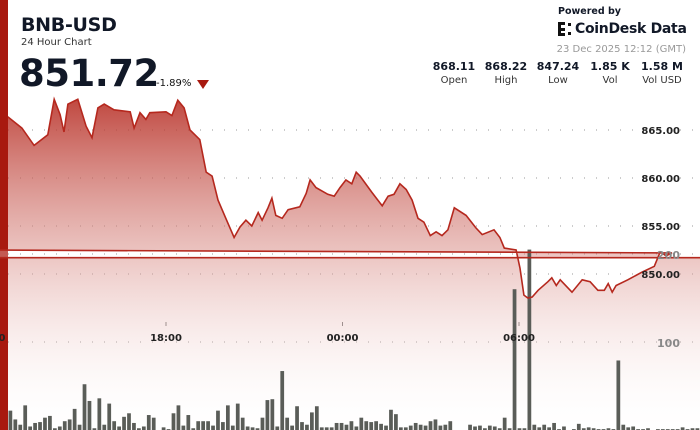 This screenshot has width=700, height=430. Describe the element at coordinates (558, 80) in the screenshot. I see `stat-label: Low` at that location.